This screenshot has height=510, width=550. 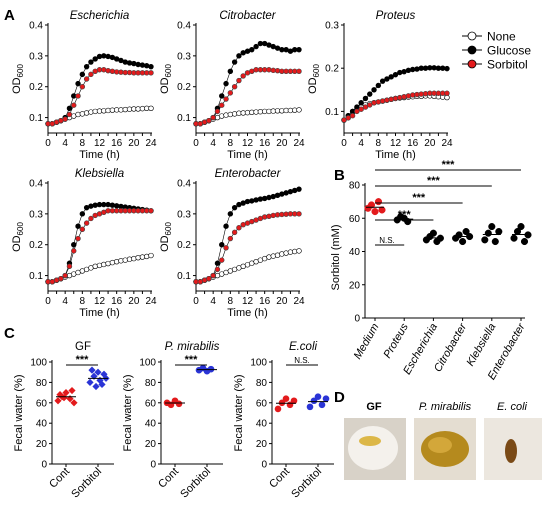 What do you see at coordinates (282, 301) in the screenshot?
I see `growth-xtick-label-4-10: 20` at bounding box center [282, 301].